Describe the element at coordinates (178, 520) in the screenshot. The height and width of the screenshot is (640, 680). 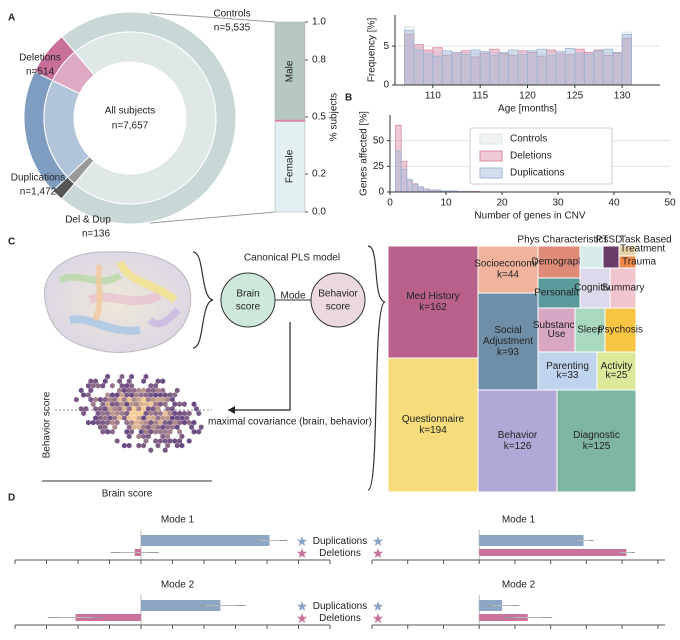
I see `panel-title: Mode 1` at that location.